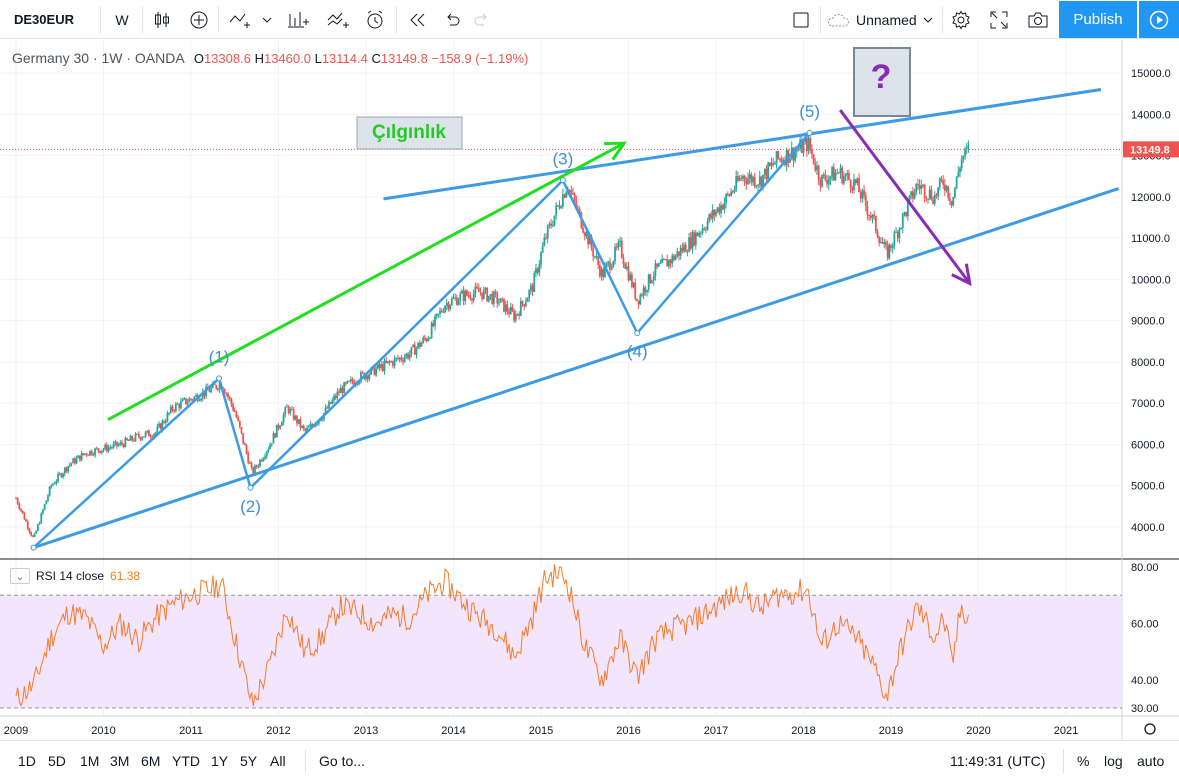 The height and width of the screenshot is (783, 1179). Describe the element at coordinates (90, 761) in the screenshot. I see `range-button-1m: 1M` at that location.